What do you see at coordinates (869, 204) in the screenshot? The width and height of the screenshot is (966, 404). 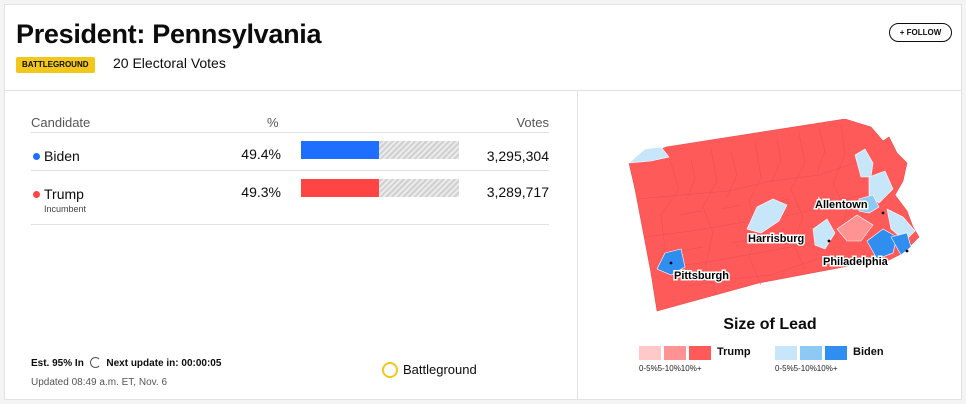 I see `county-biden-mid` at bounding box center [869, 204].